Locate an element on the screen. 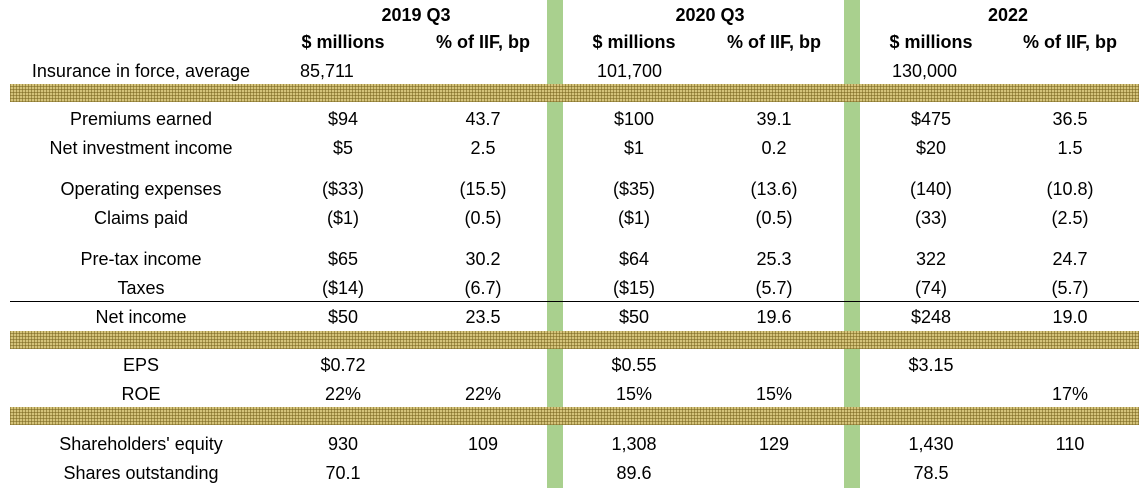 The height and width of the screenshot is (488, 1139). row-label-claims-paid: Claims paid is located at coordinates (141, 218).